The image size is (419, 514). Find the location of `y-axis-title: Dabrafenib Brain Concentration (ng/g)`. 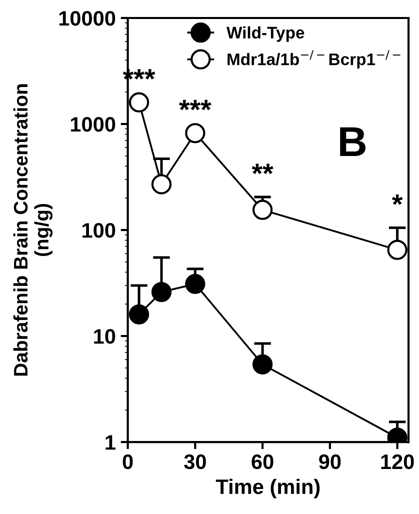

y-axis-title: Dabrafenib Brain Concentration (ng/g) is located at coordinates (33, 230).